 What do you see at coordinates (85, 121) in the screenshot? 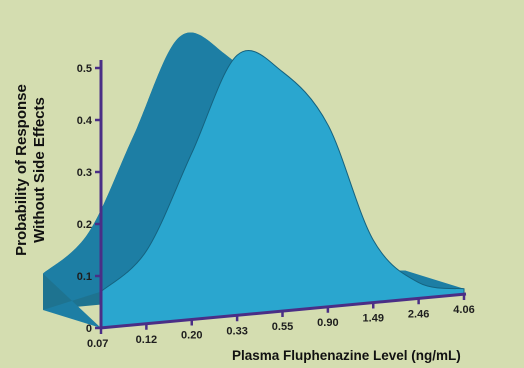
I see `y-tick-label: 0.4` at bounding box center [85, 121].